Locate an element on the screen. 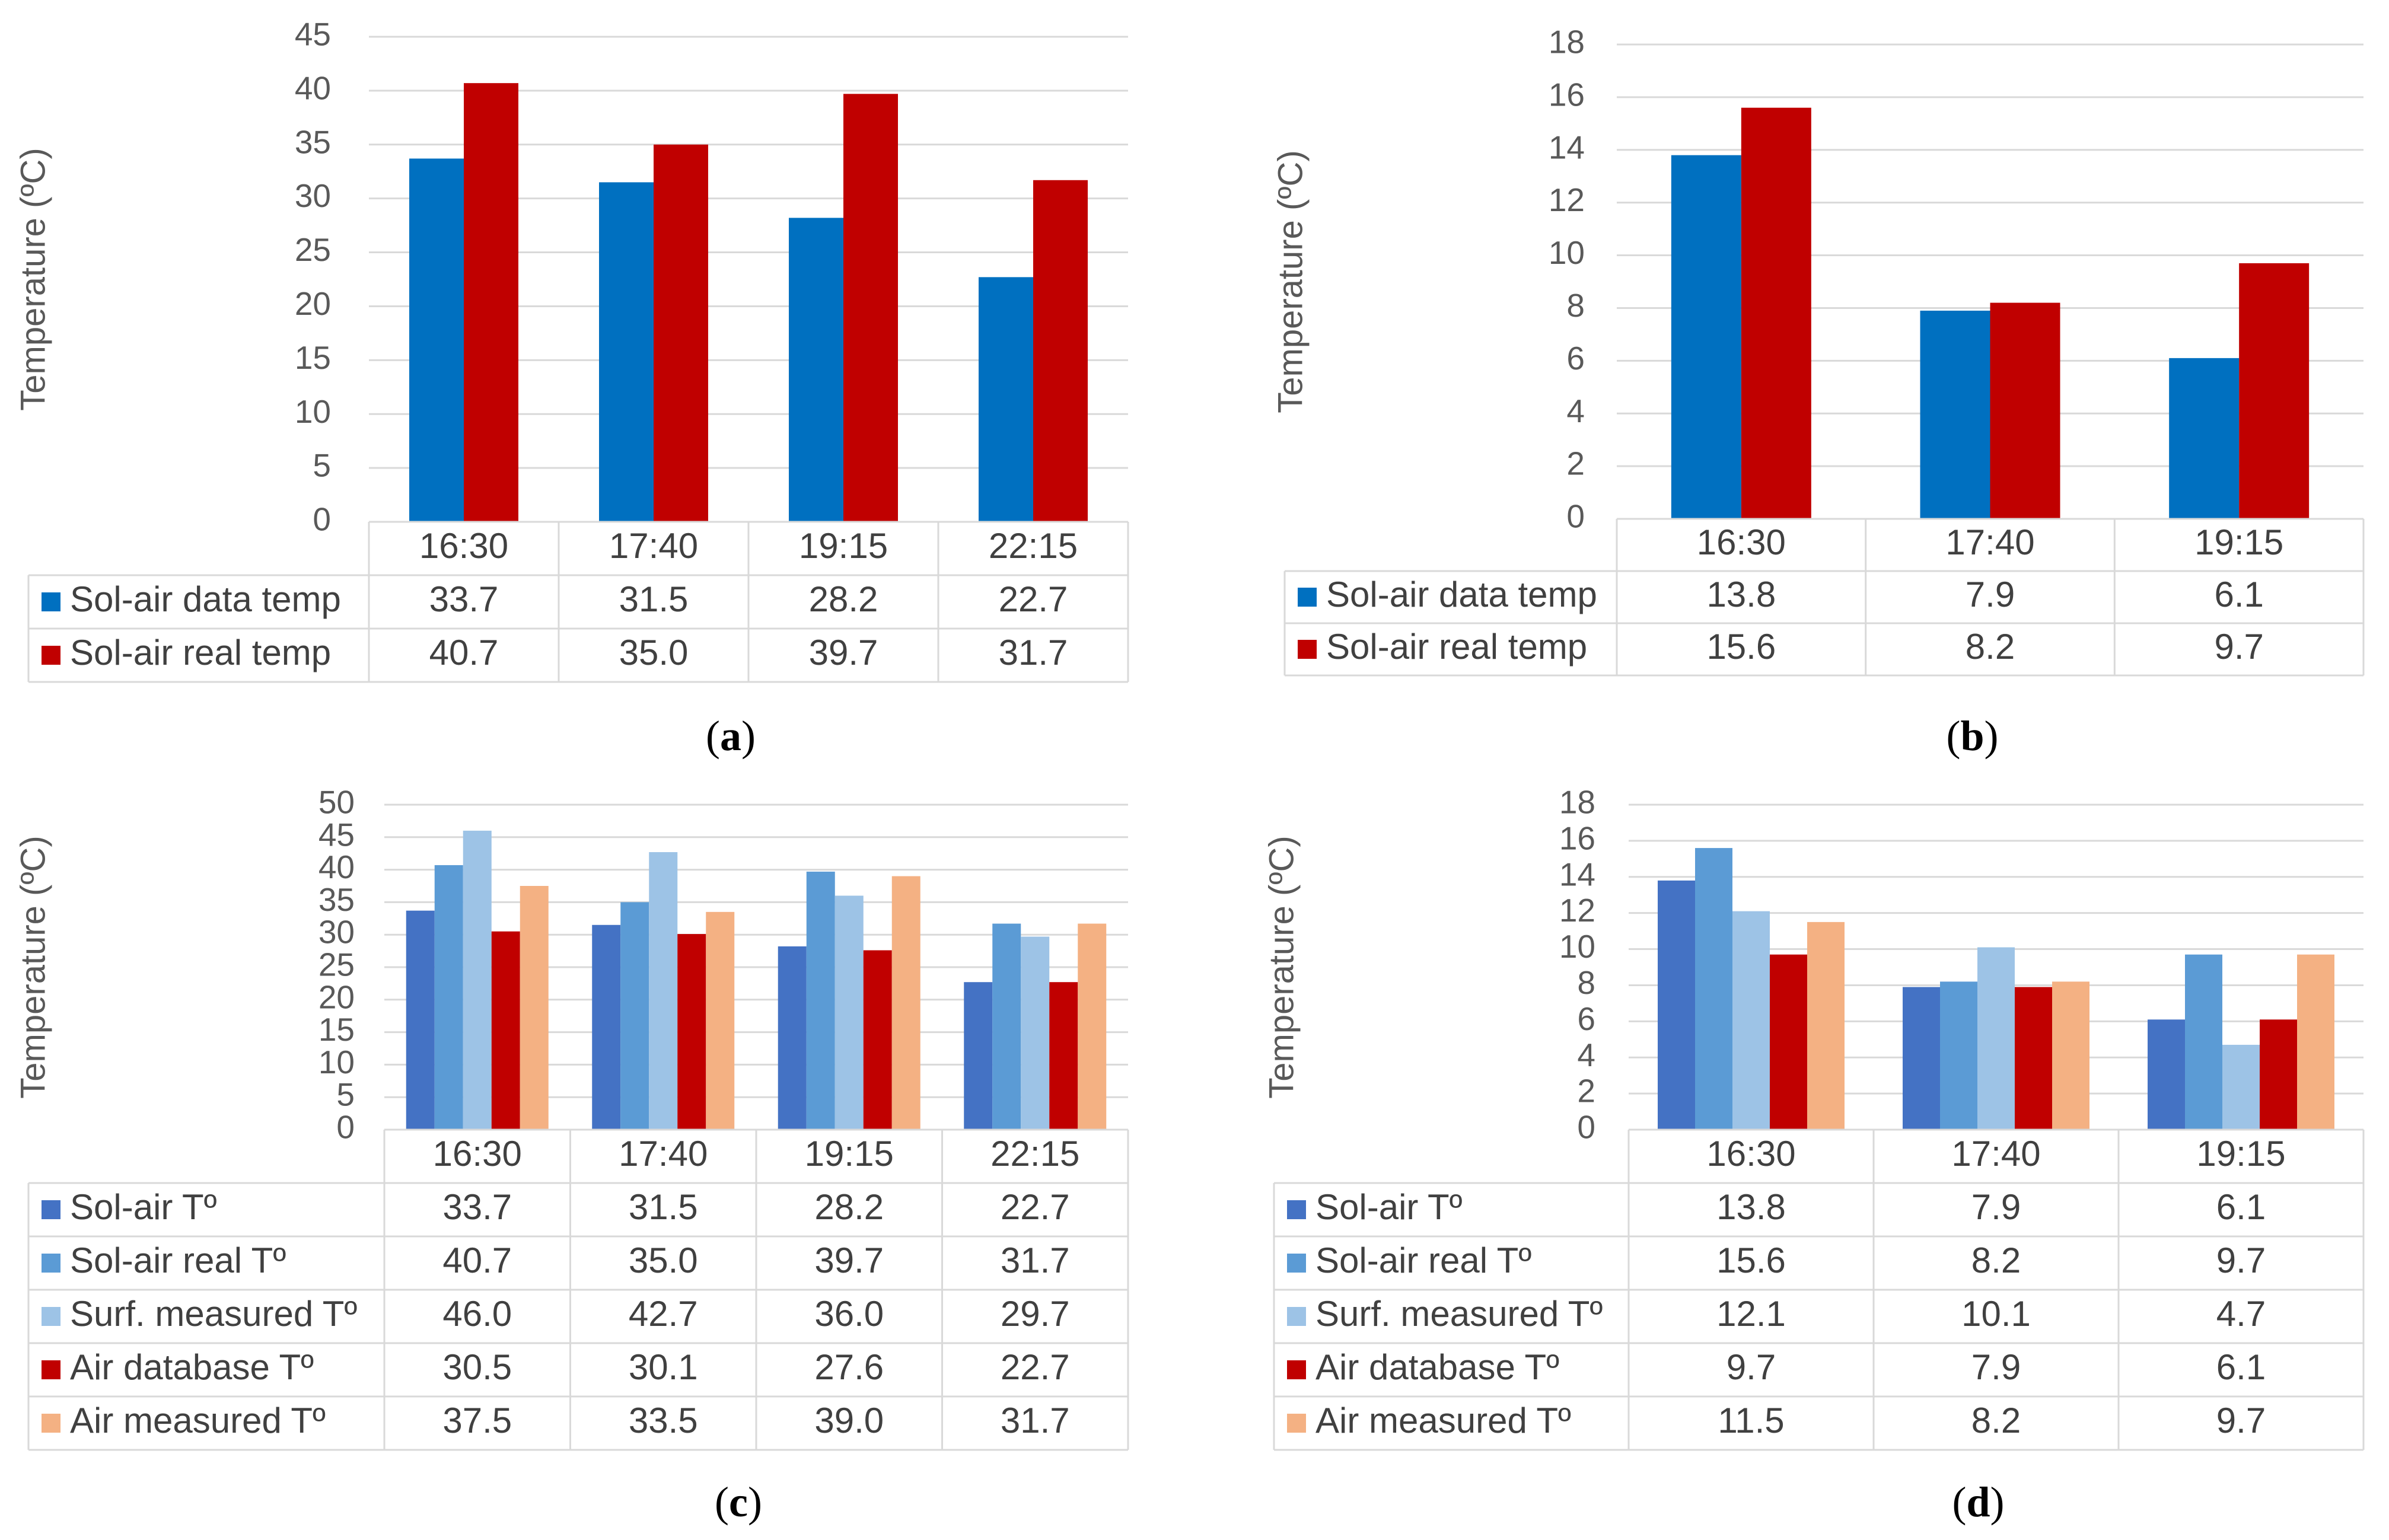 This screenshot has width=2389, height=1540. data-label: 30.1 is located at coordinates (663, 1367).